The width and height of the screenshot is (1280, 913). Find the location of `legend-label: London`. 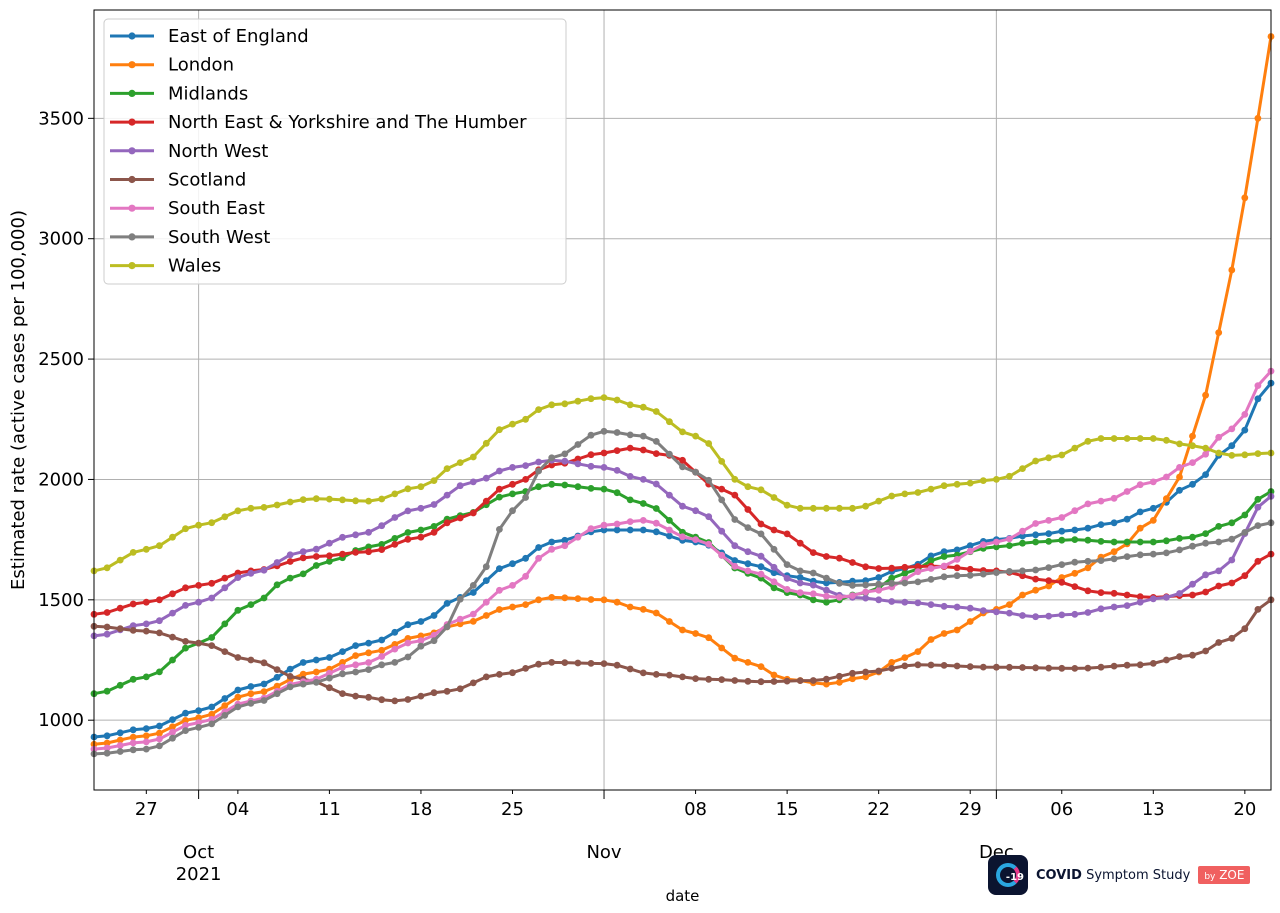

legend-label: London is located at coordinates (201, 65).